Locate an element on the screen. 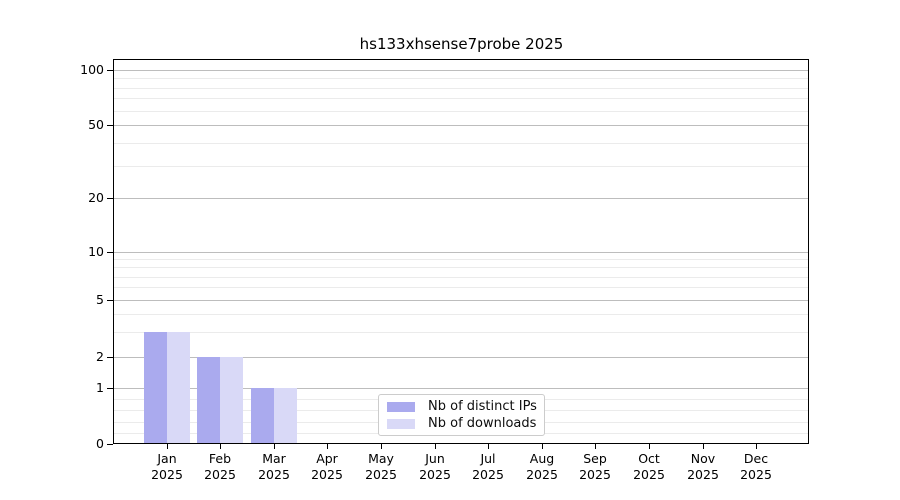 The height and width of the screenshot is (500, 900). x-tick-label-month: Jan is located at coordinates (167, 458).